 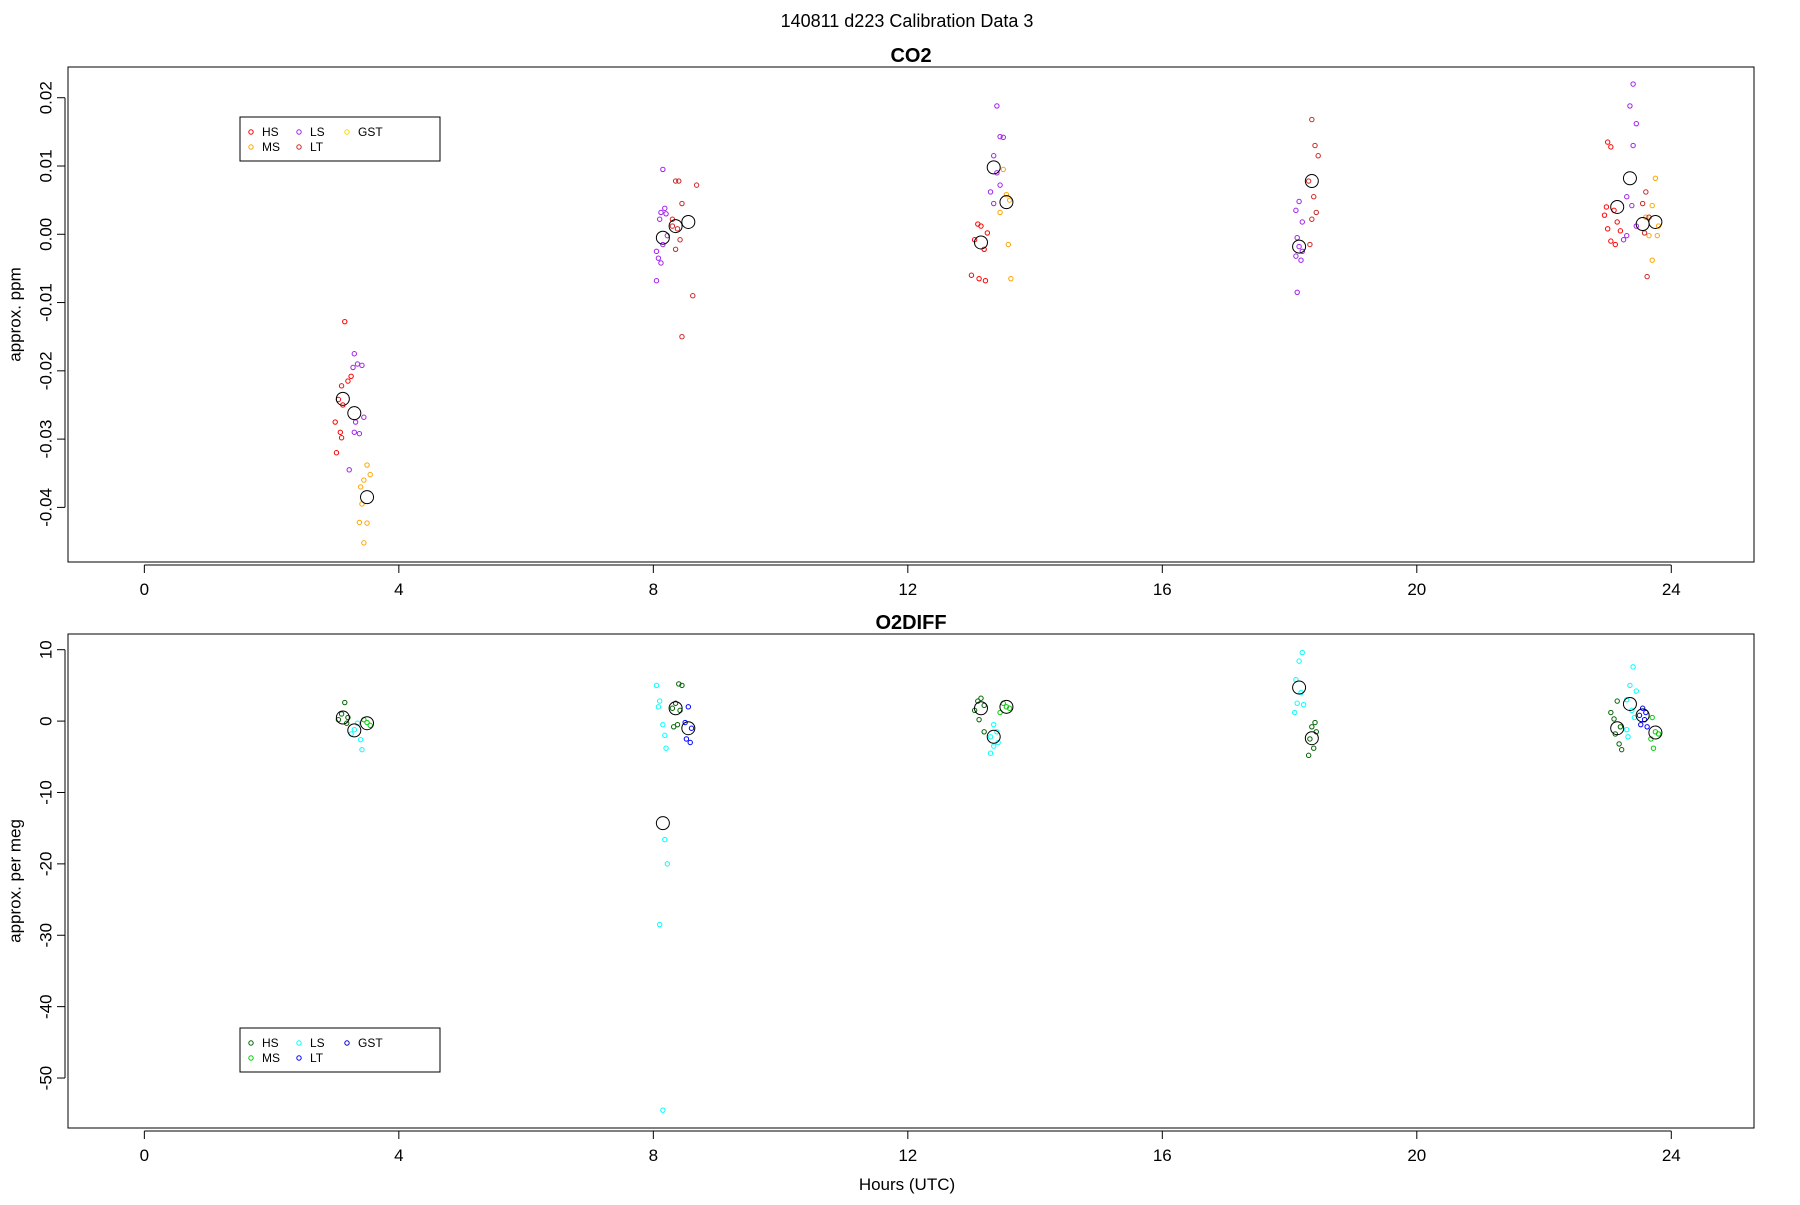 What do you see at coordinates (398, 1155) in the screenshot?
I see `x-tick-label: 4` at bounding box center [398, 1155].